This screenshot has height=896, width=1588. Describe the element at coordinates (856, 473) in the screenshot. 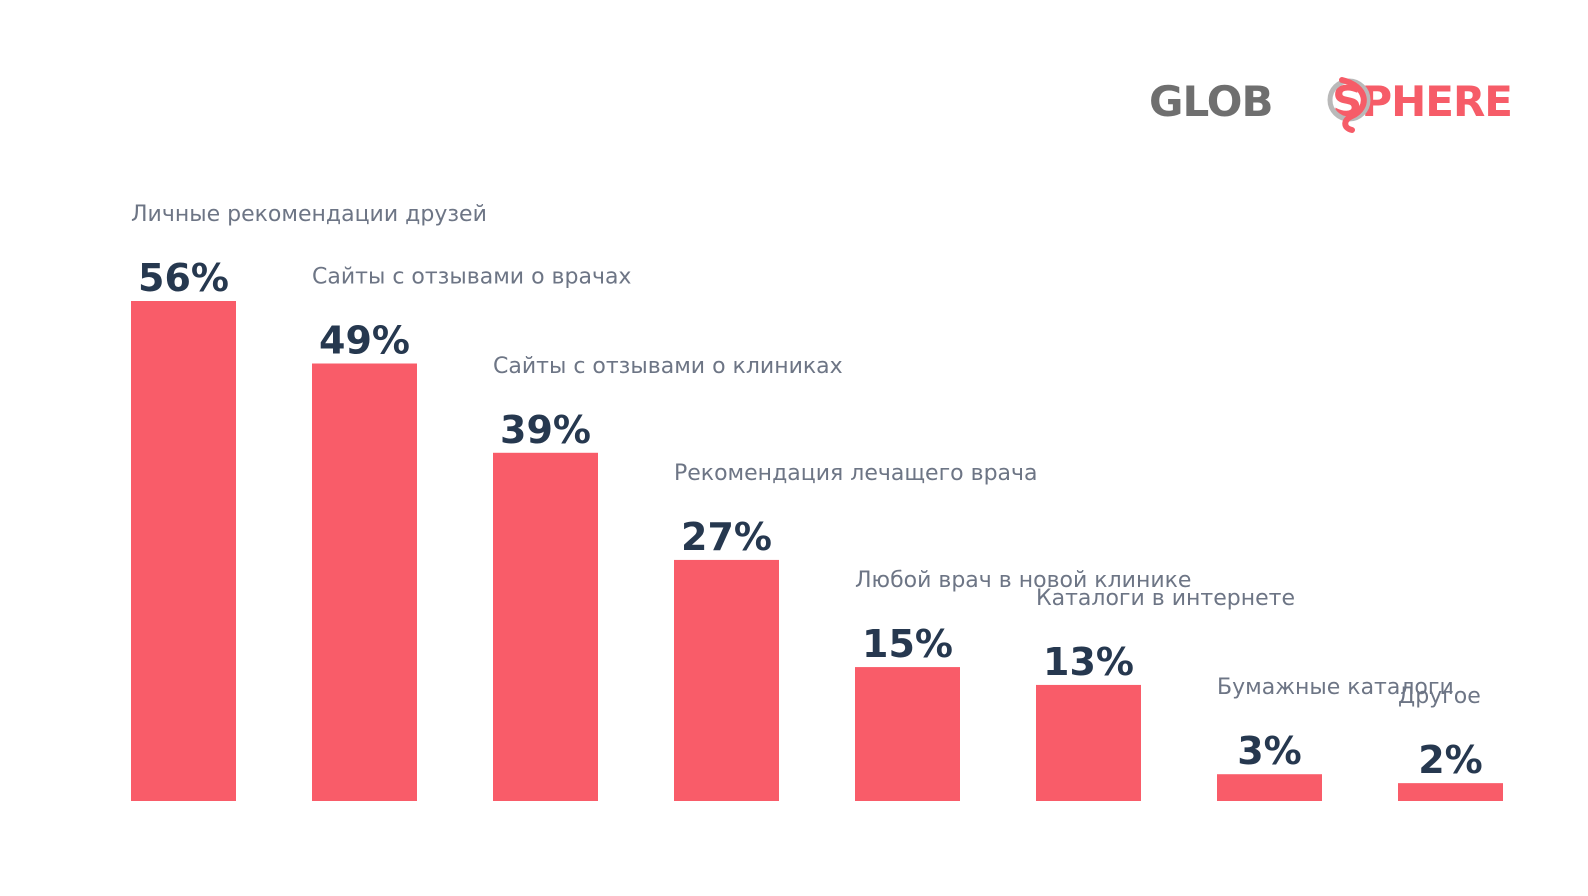

I see `category-label-4: Рекомендация лечащего врача` at that location.